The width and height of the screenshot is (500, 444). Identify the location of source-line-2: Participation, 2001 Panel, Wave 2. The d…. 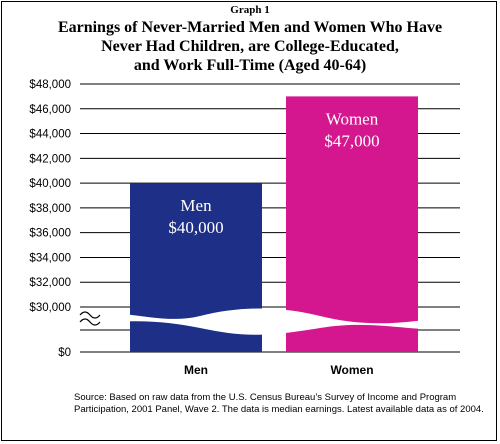
(279, 409).